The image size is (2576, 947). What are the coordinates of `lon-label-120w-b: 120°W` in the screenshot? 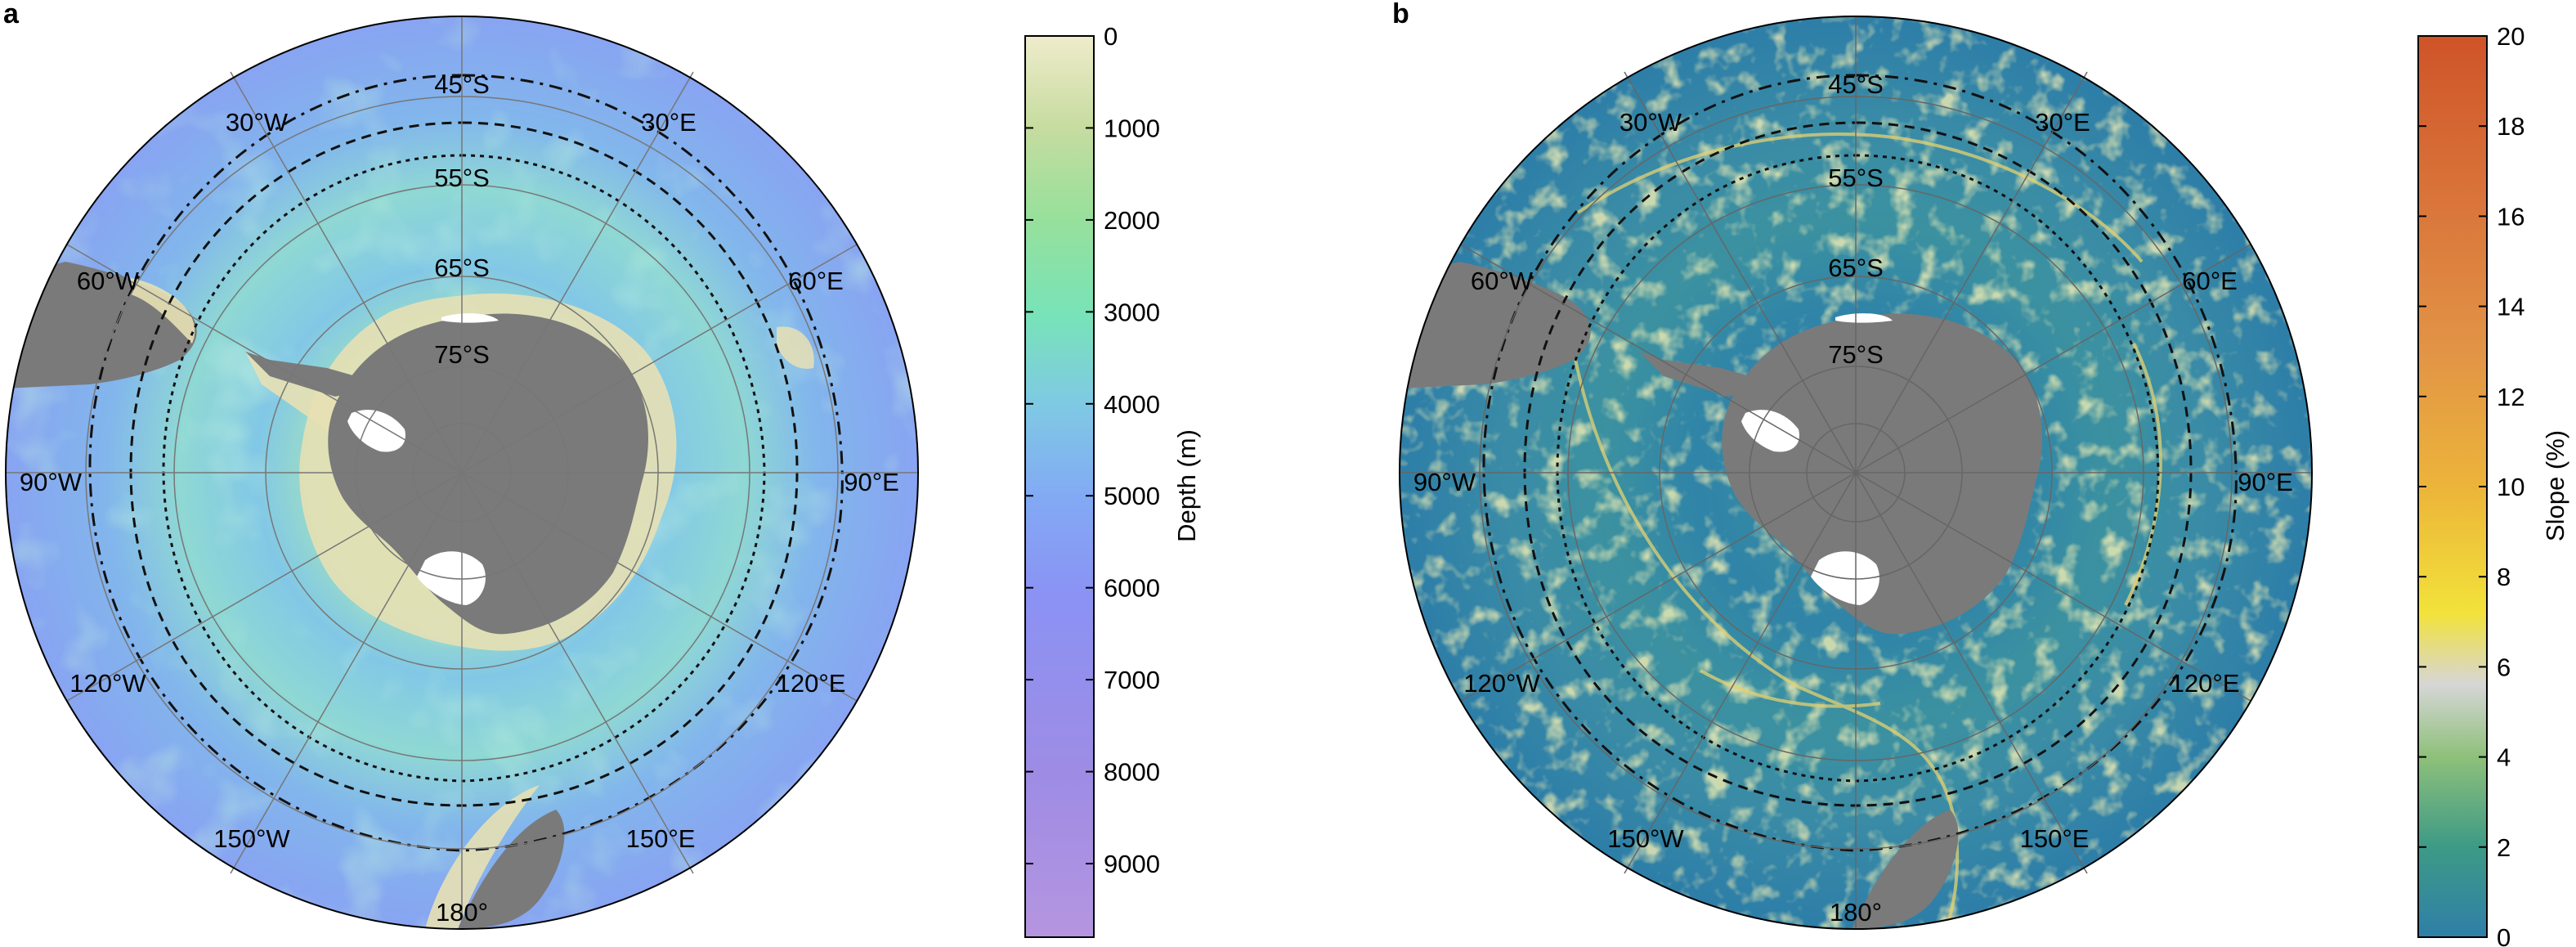 It's located at (1502, 683).